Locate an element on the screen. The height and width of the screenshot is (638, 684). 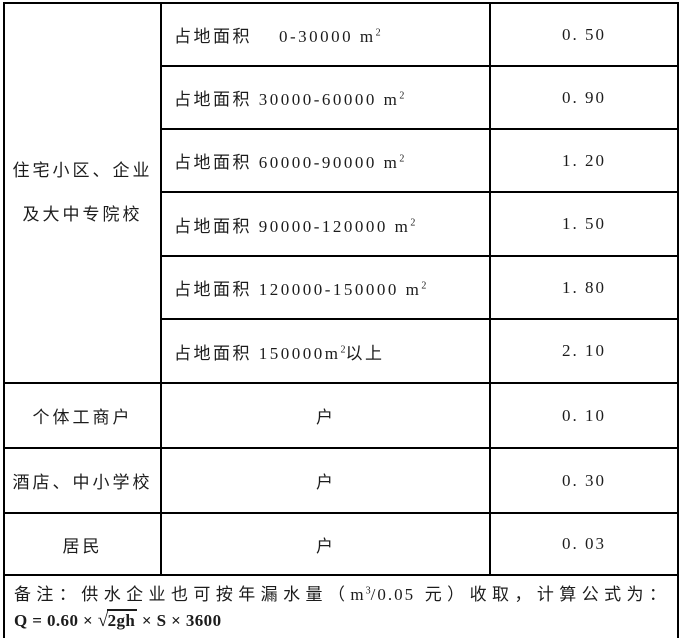
rate-value-cell: 0. 03 is located at coordinates (584, 544).